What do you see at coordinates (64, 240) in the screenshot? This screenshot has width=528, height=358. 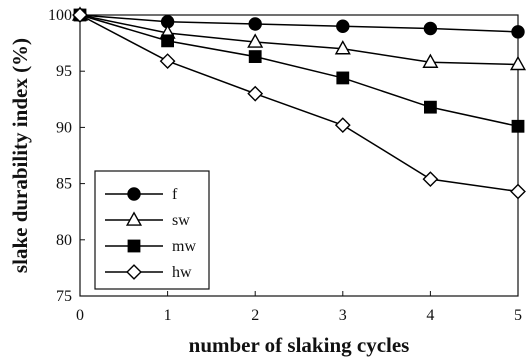 I see `y-tick-label: 80` at bounding box center [64, 240].